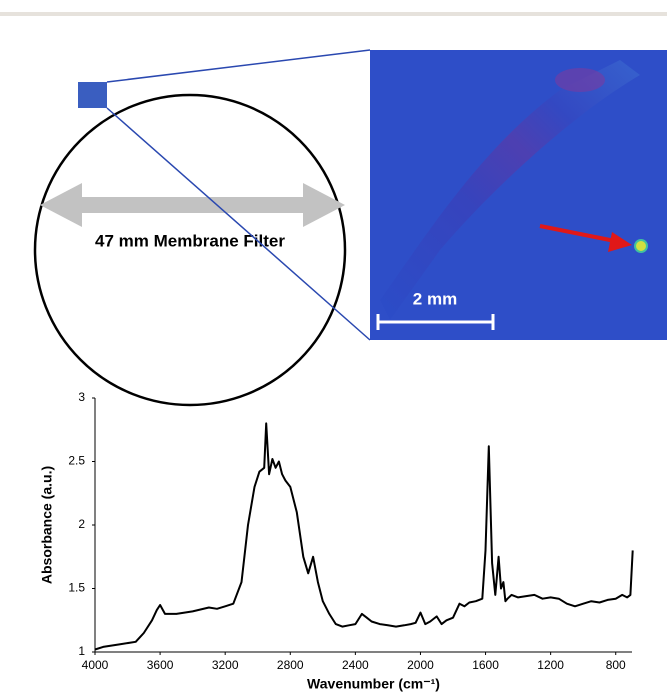  What do you see at coordinates (485, 665) in the screenshot?
I see `x-tick-label: 1600` at bounding box center [485, 665].